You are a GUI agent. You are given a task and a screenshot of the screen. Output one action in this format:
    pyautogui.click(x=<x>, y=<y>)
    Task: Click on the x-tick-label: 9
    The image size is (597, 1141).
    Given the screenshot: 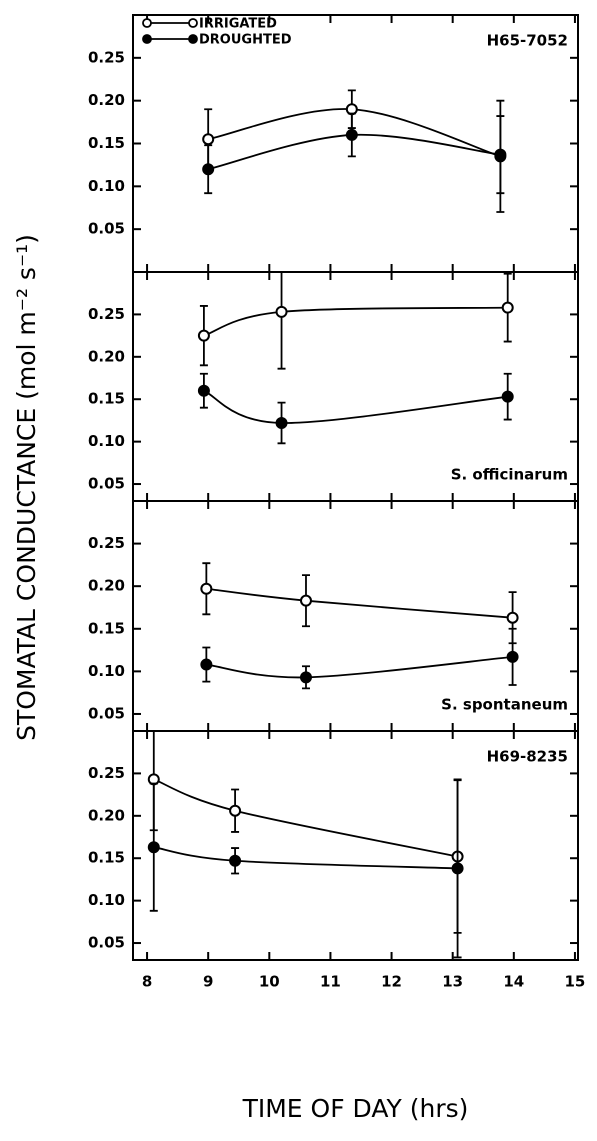 What is the action you would take?
    pyautogui.click(x=208, y=982)
    